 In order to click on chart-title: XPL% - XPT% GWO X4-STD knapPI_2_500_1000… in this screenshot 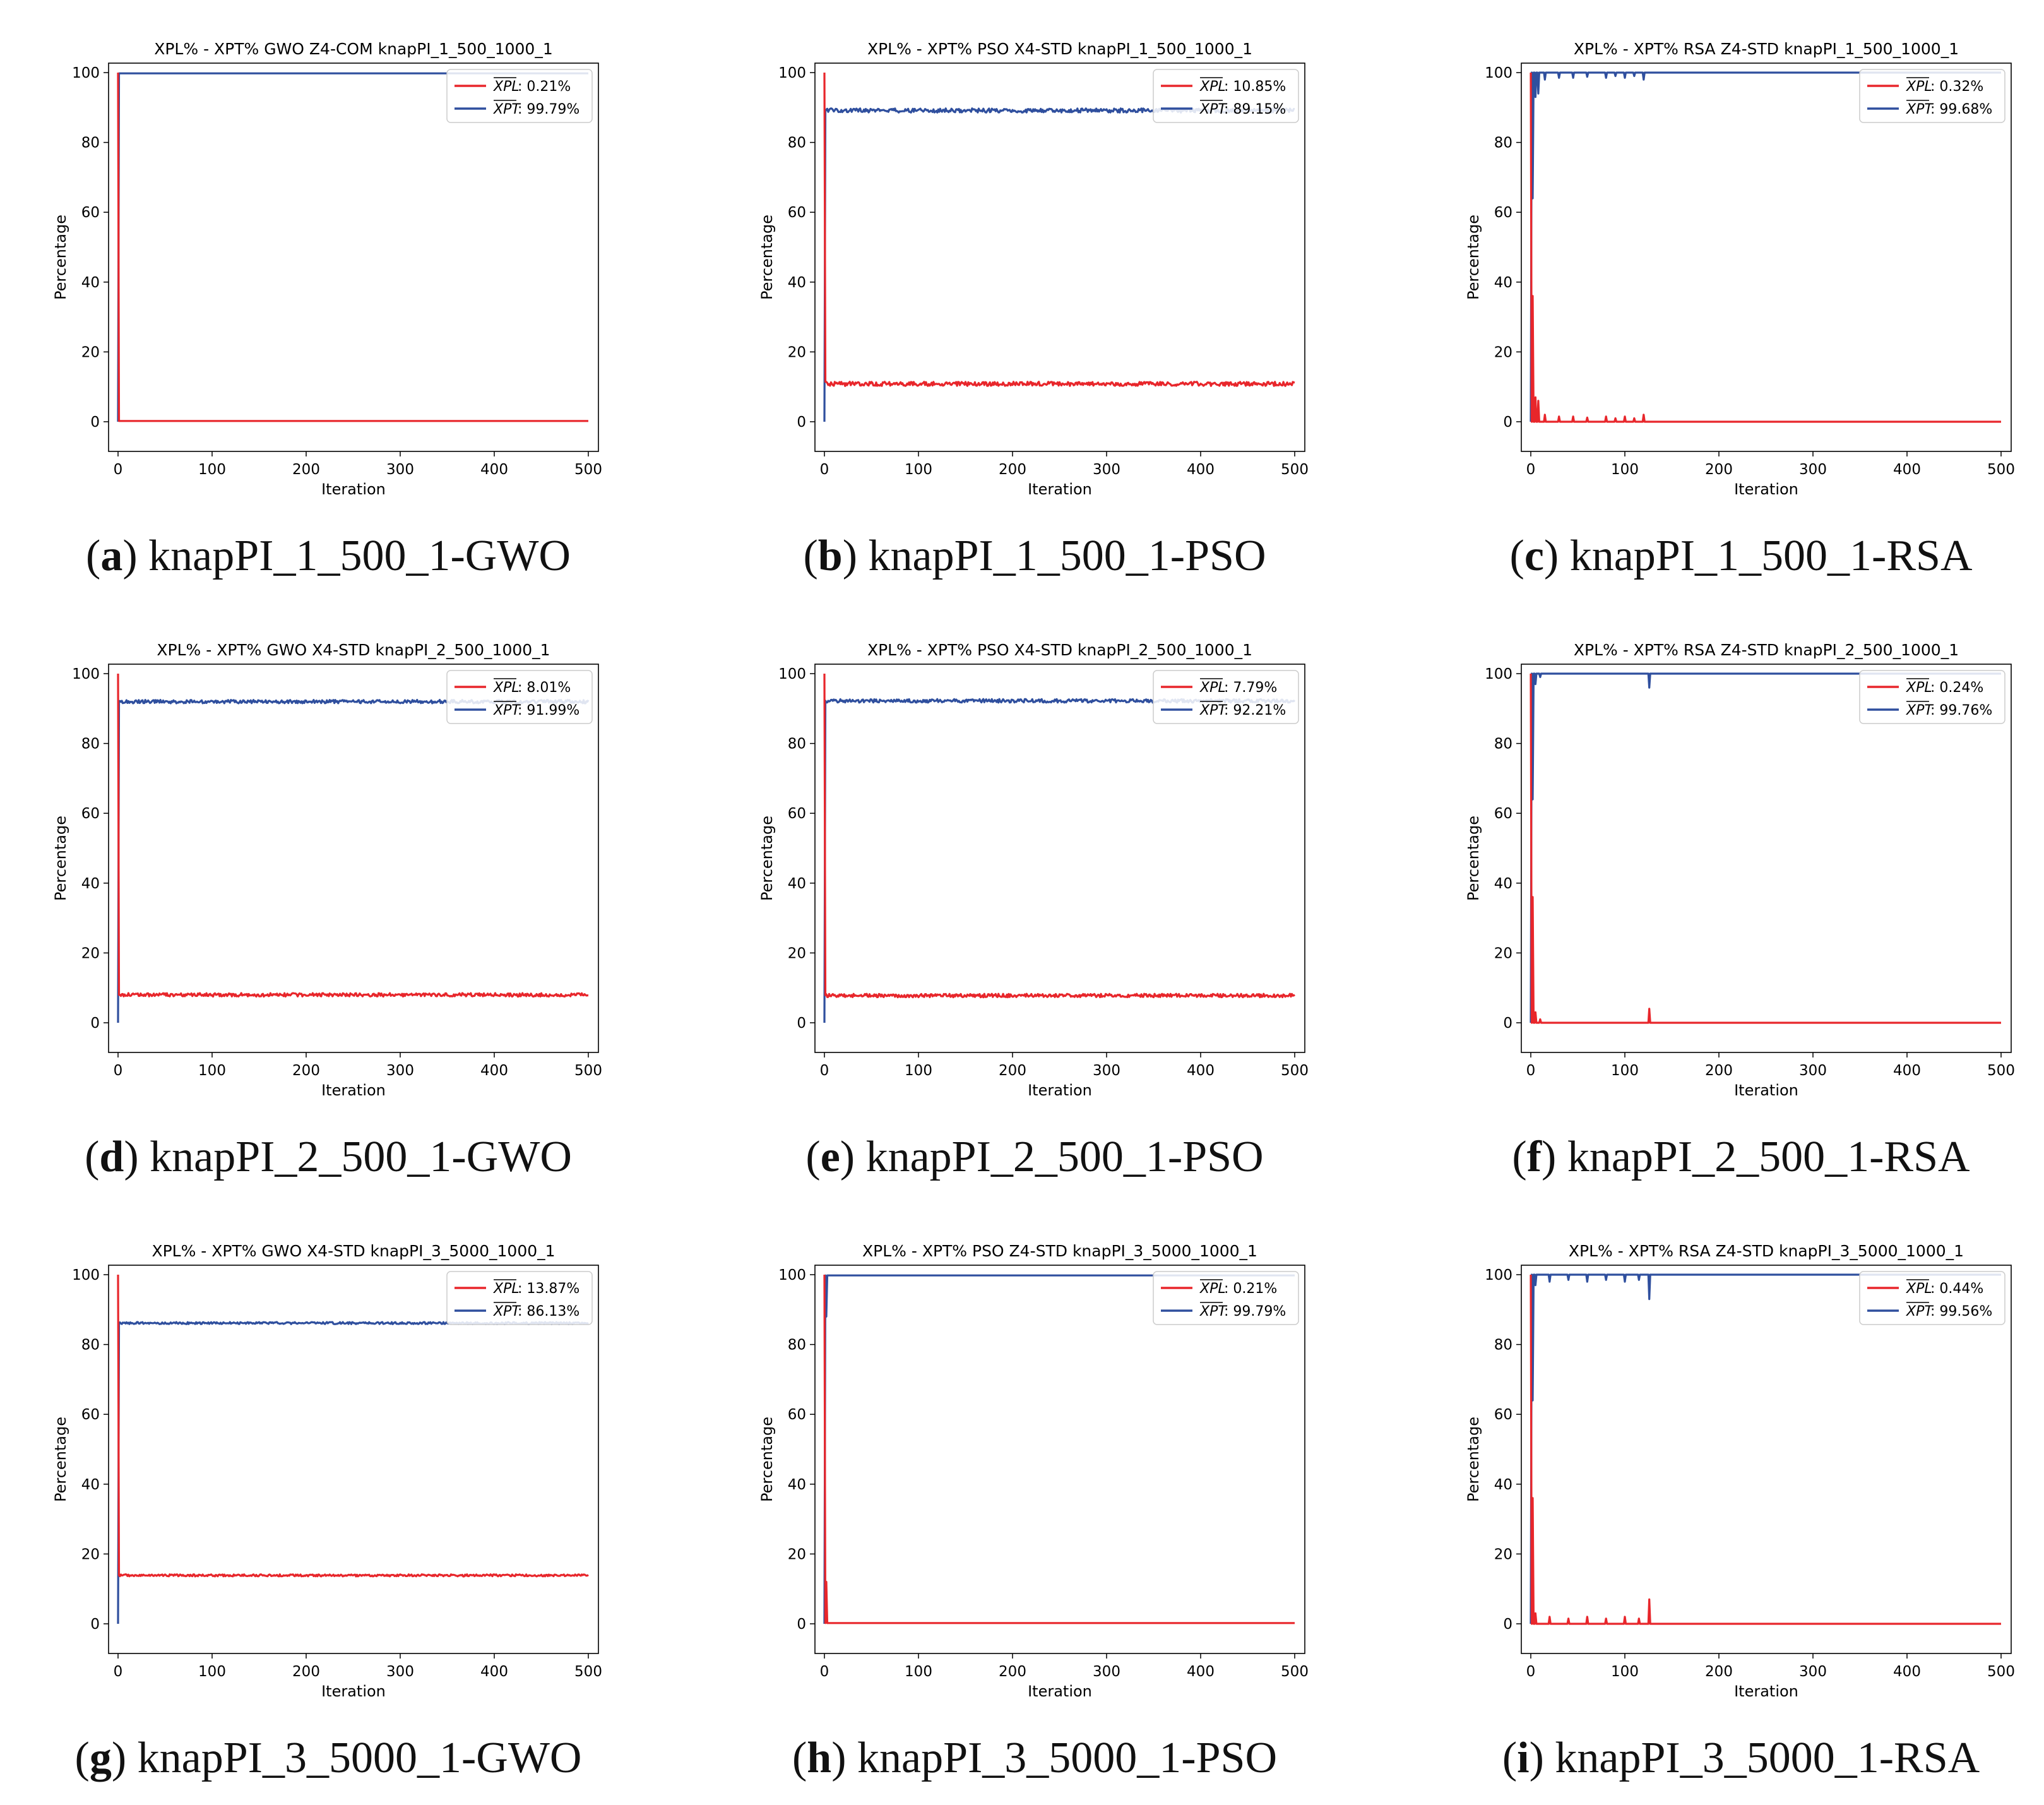, I will do `click(354, 650)`.